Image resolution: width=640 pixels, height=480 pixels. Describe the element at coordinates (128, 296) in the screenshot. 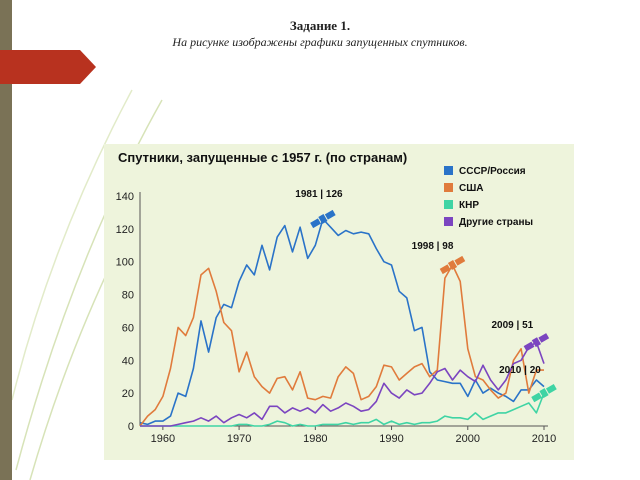

I see `y-tick-label: 80` at that location.